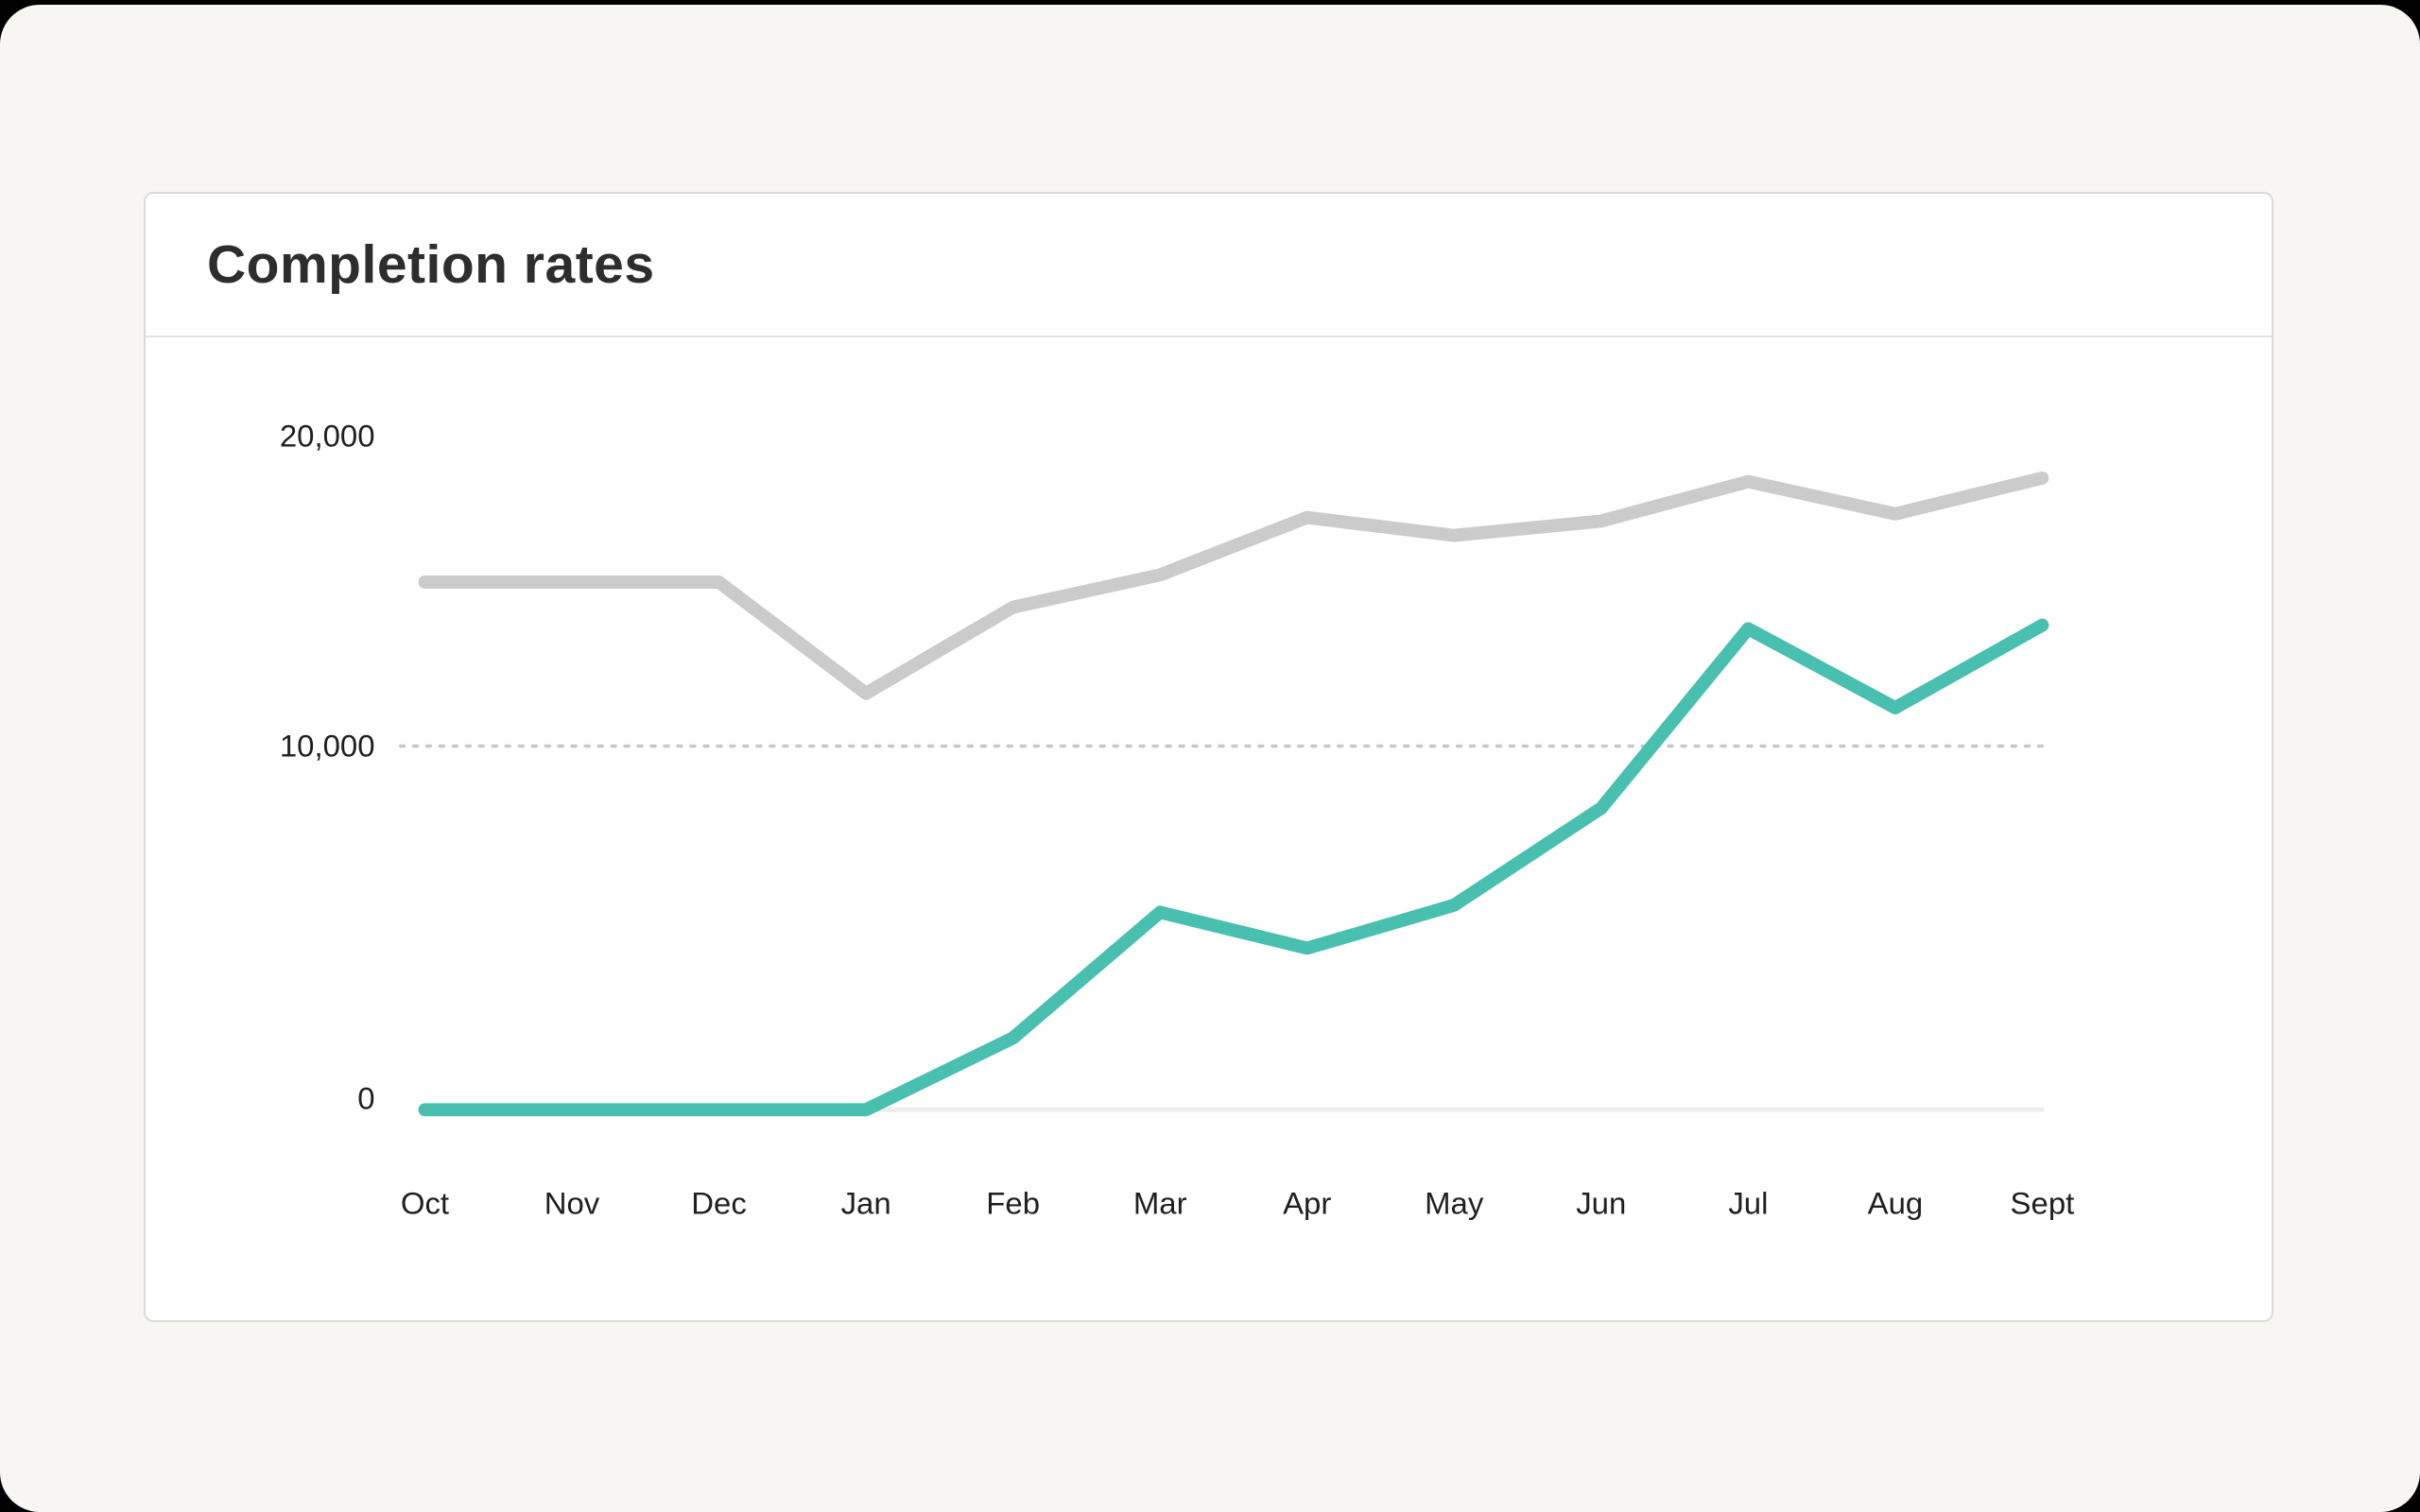  I want to click on y-tick-10000: 10,000, so click(327, 746).